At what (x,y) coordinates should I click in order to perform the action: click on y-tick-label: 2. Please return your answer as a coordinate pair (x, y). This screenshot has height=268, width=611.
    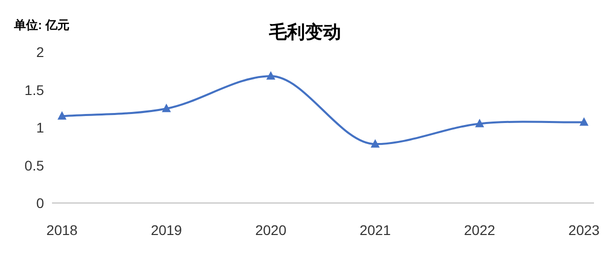
    Looking at the image, I should click on (40, 52).